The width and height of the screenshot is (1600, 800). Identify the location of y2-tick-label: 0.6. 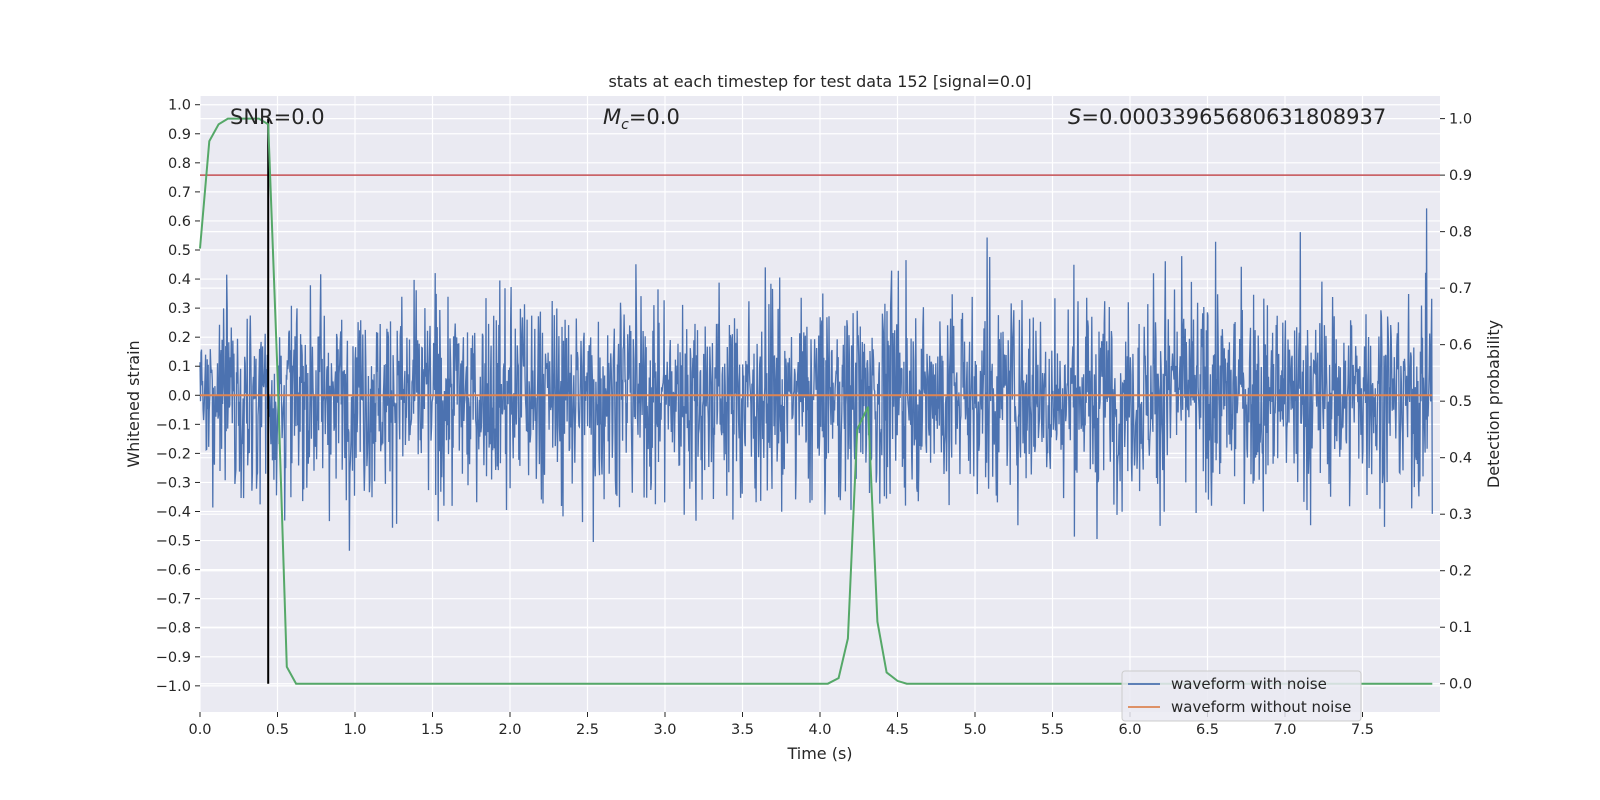
(1460, 346).